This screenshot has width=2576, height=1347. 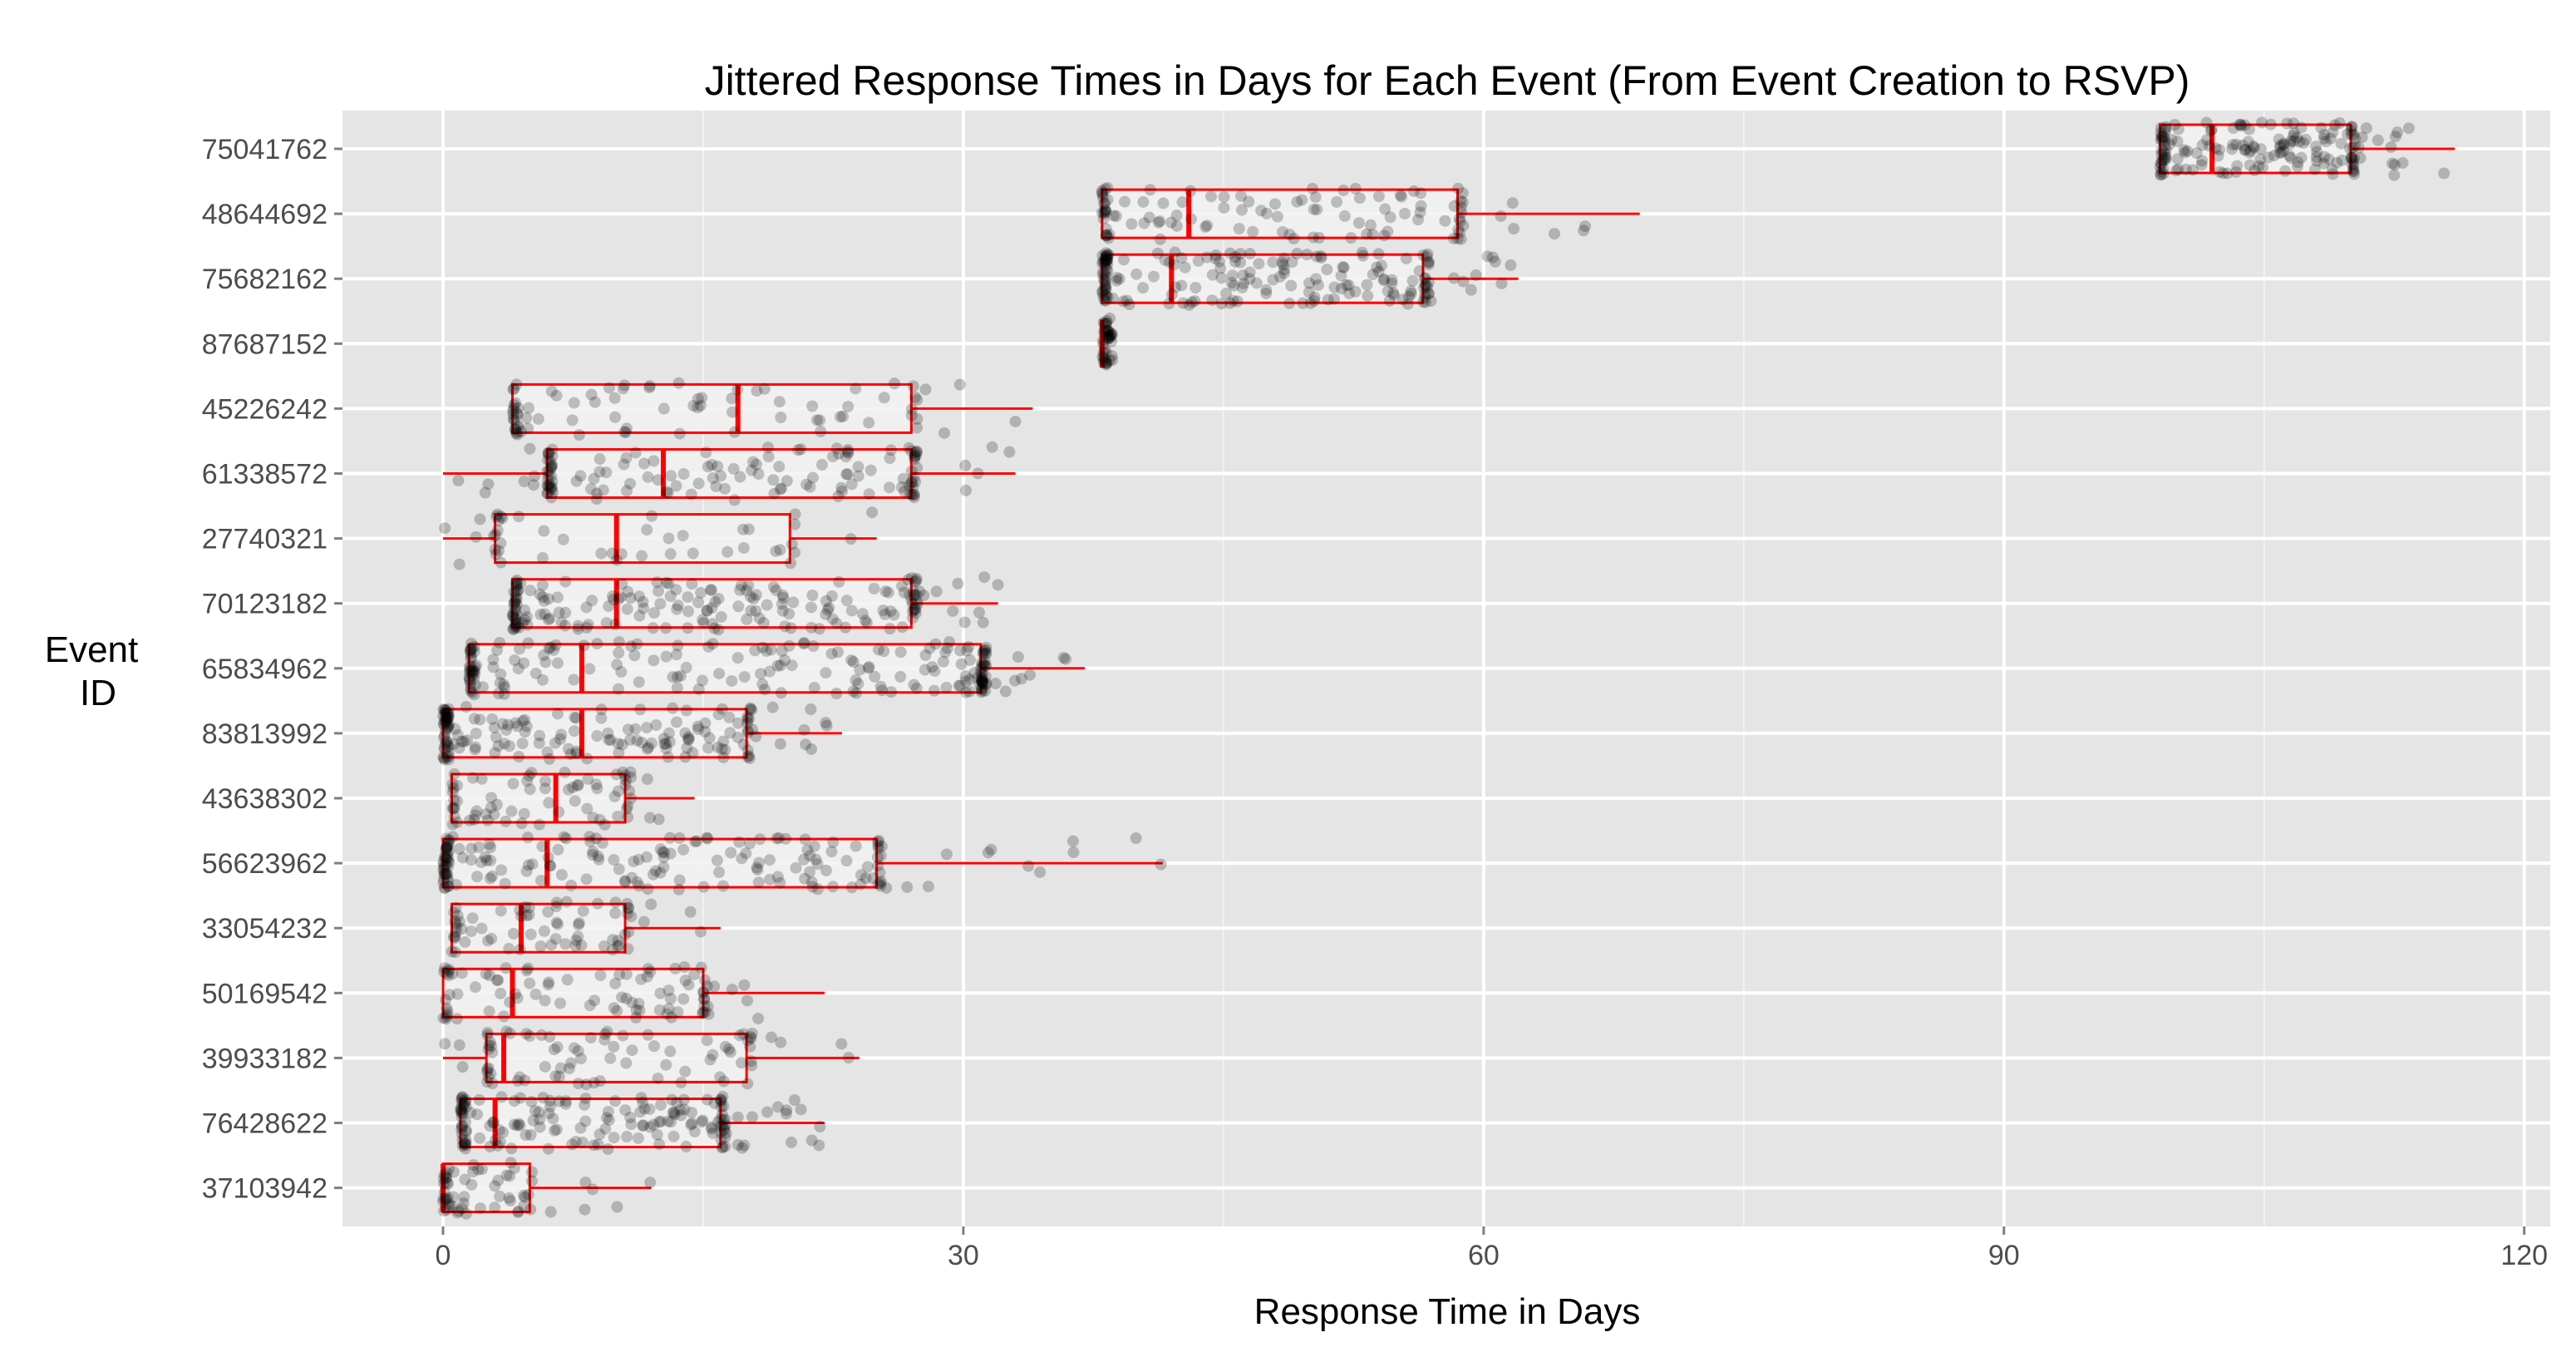 What do you see at coordinates (2524, 1255) in the screenshot?
I see `x-tick-label: 120` at bounding box center [2524, 1255].